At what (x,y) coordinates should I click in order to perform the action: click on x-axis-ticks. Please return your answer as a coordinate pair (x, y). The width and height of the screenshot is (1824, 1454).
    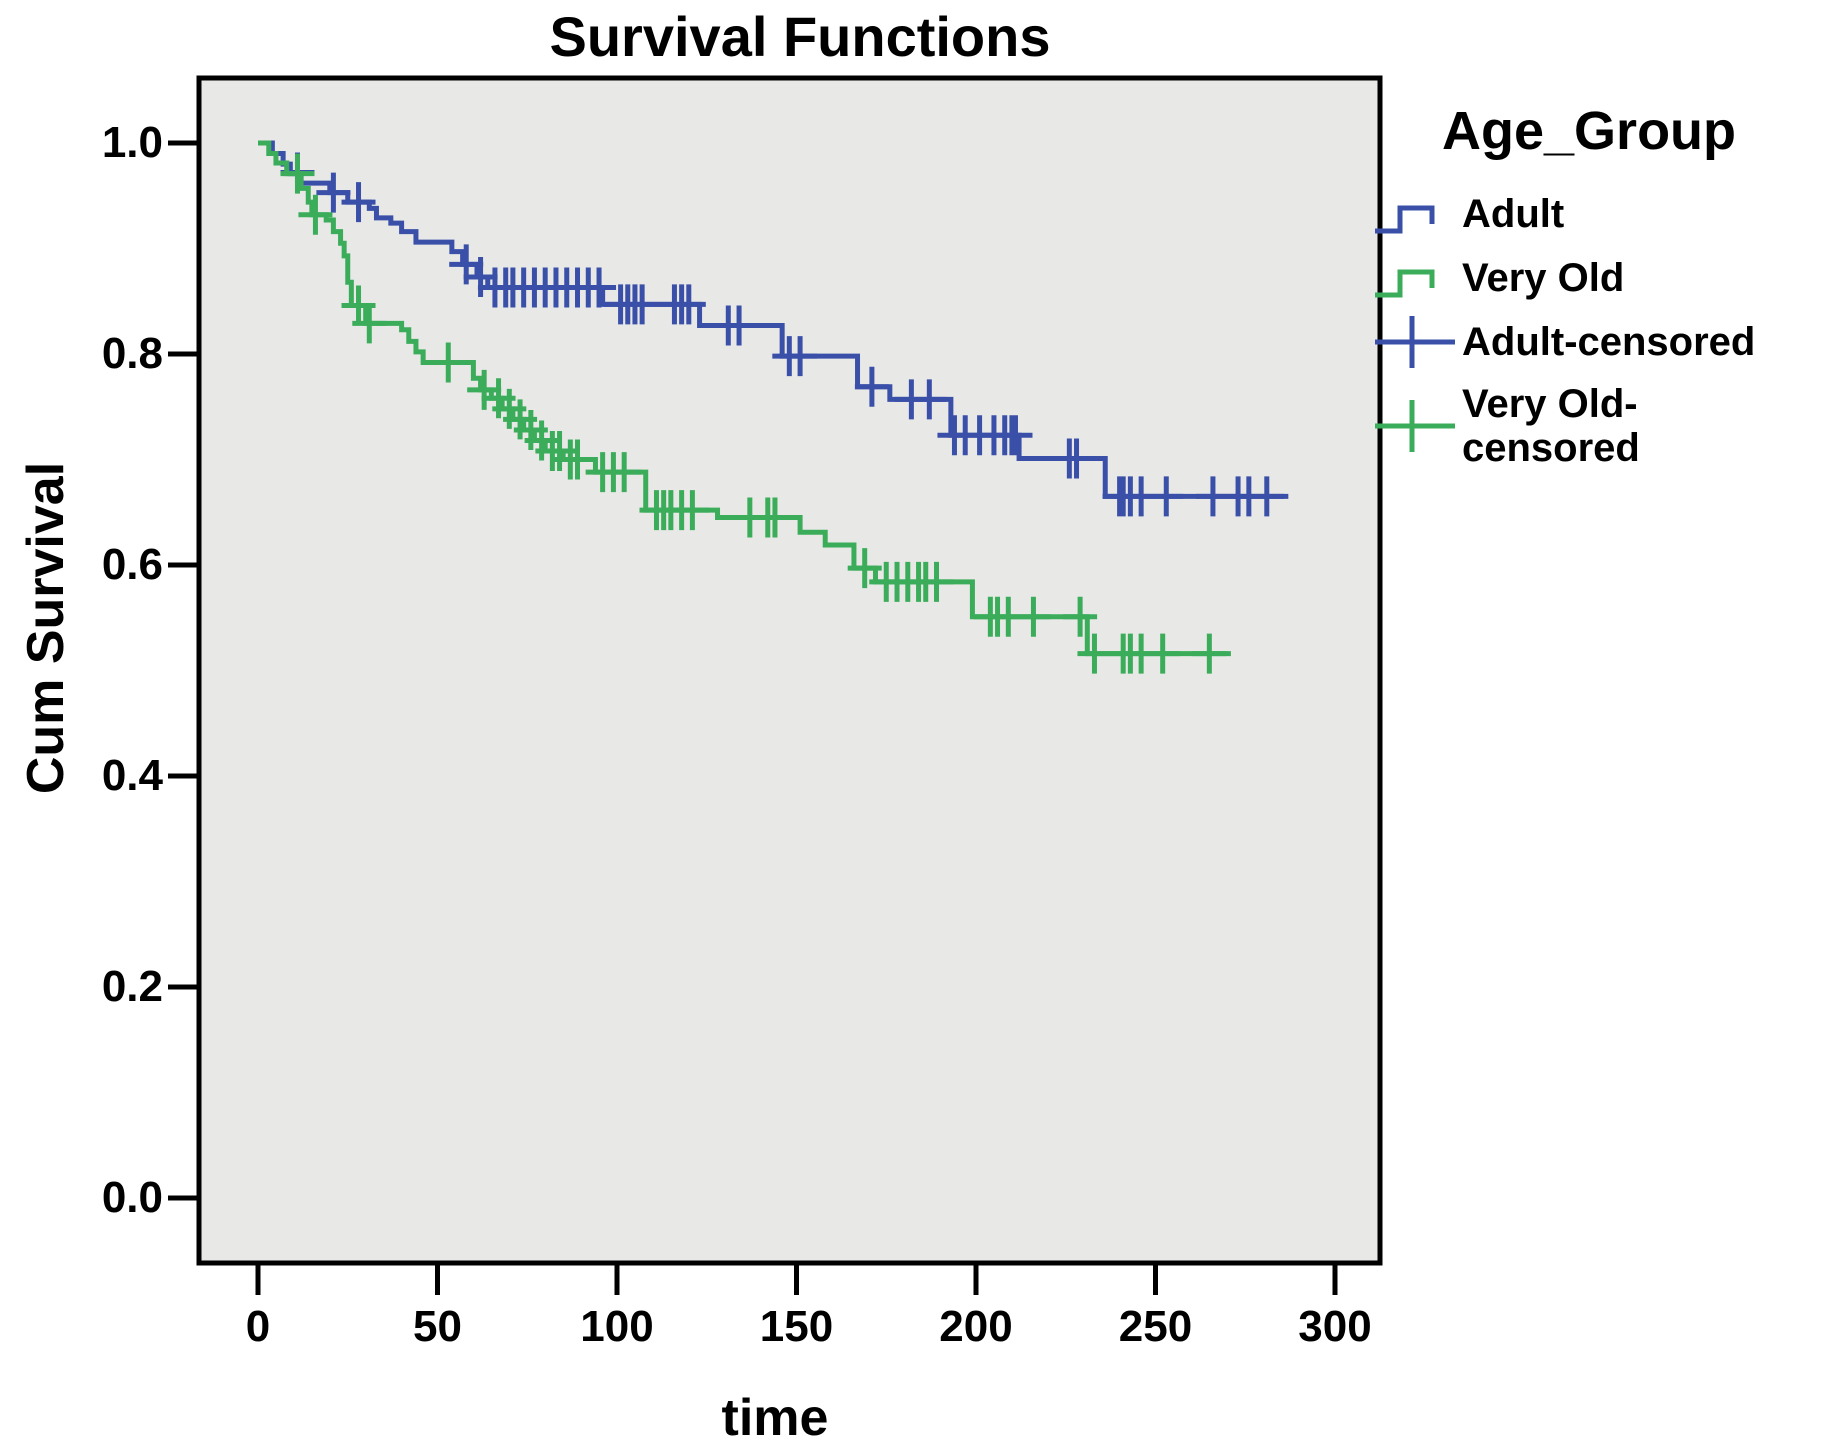
    Looking at the image, I should click on (796, 1280).